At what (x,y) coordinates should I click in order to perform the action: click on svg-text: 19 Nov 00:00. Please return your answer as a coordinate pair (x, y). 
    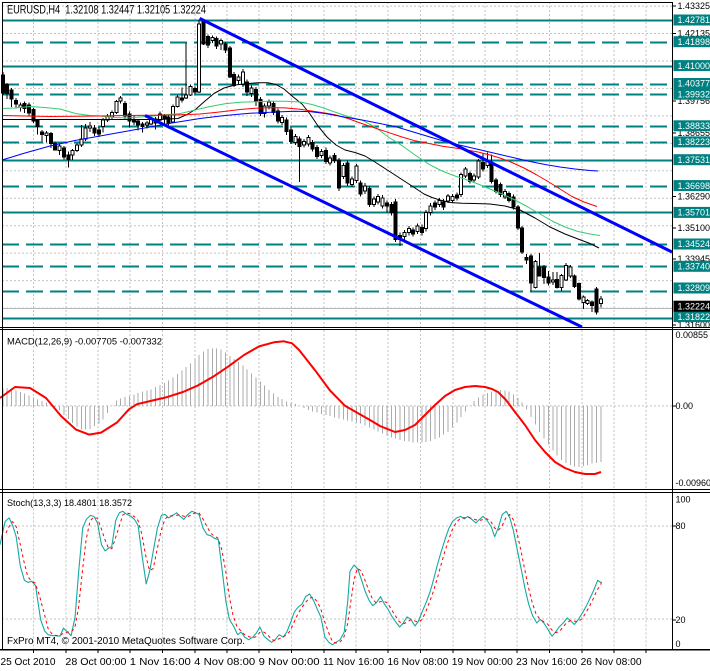
    Looking at the image, I should click on (482, 662).